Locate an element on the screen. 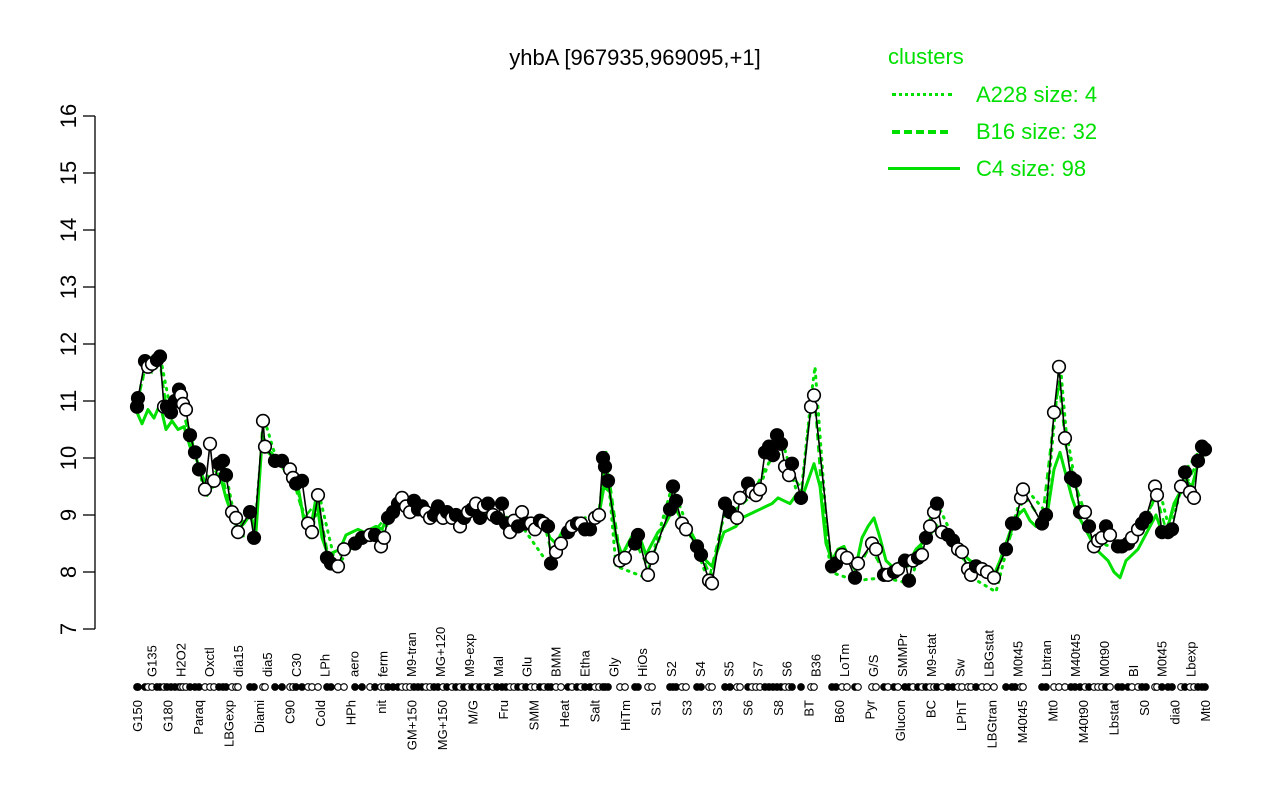  svg-text: 15 is located at coordinates (68, 173).